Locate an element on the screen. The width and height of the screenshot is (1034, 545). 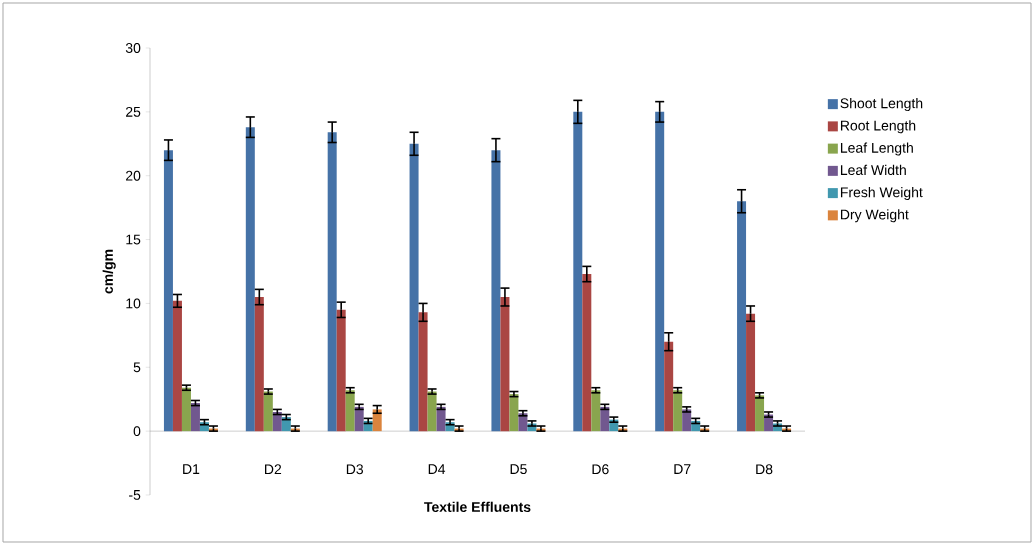
y-tick-label: 0 is located at coordinates (137, 431).